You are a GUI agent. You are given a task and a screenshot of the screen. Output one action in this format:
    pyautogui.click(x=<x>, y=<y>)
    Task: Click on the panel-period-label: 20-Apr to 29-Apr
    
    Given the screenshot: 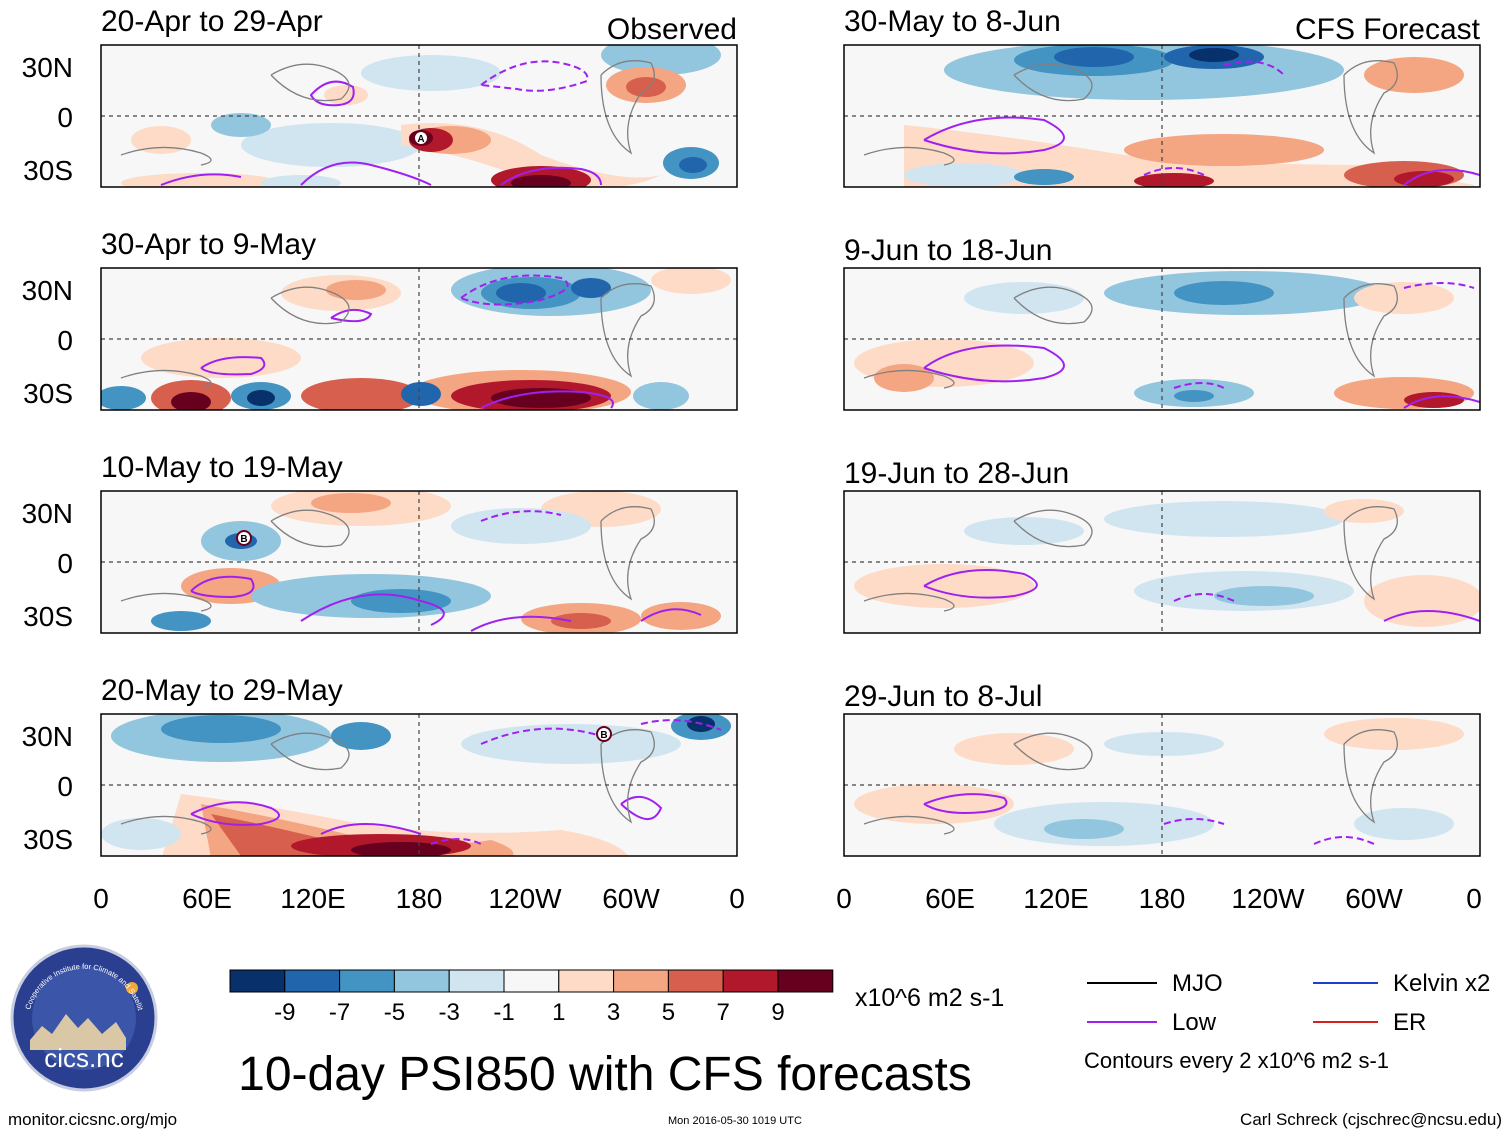 What is the action you would take?
    pyautogui.click(x=212, y=21)
    